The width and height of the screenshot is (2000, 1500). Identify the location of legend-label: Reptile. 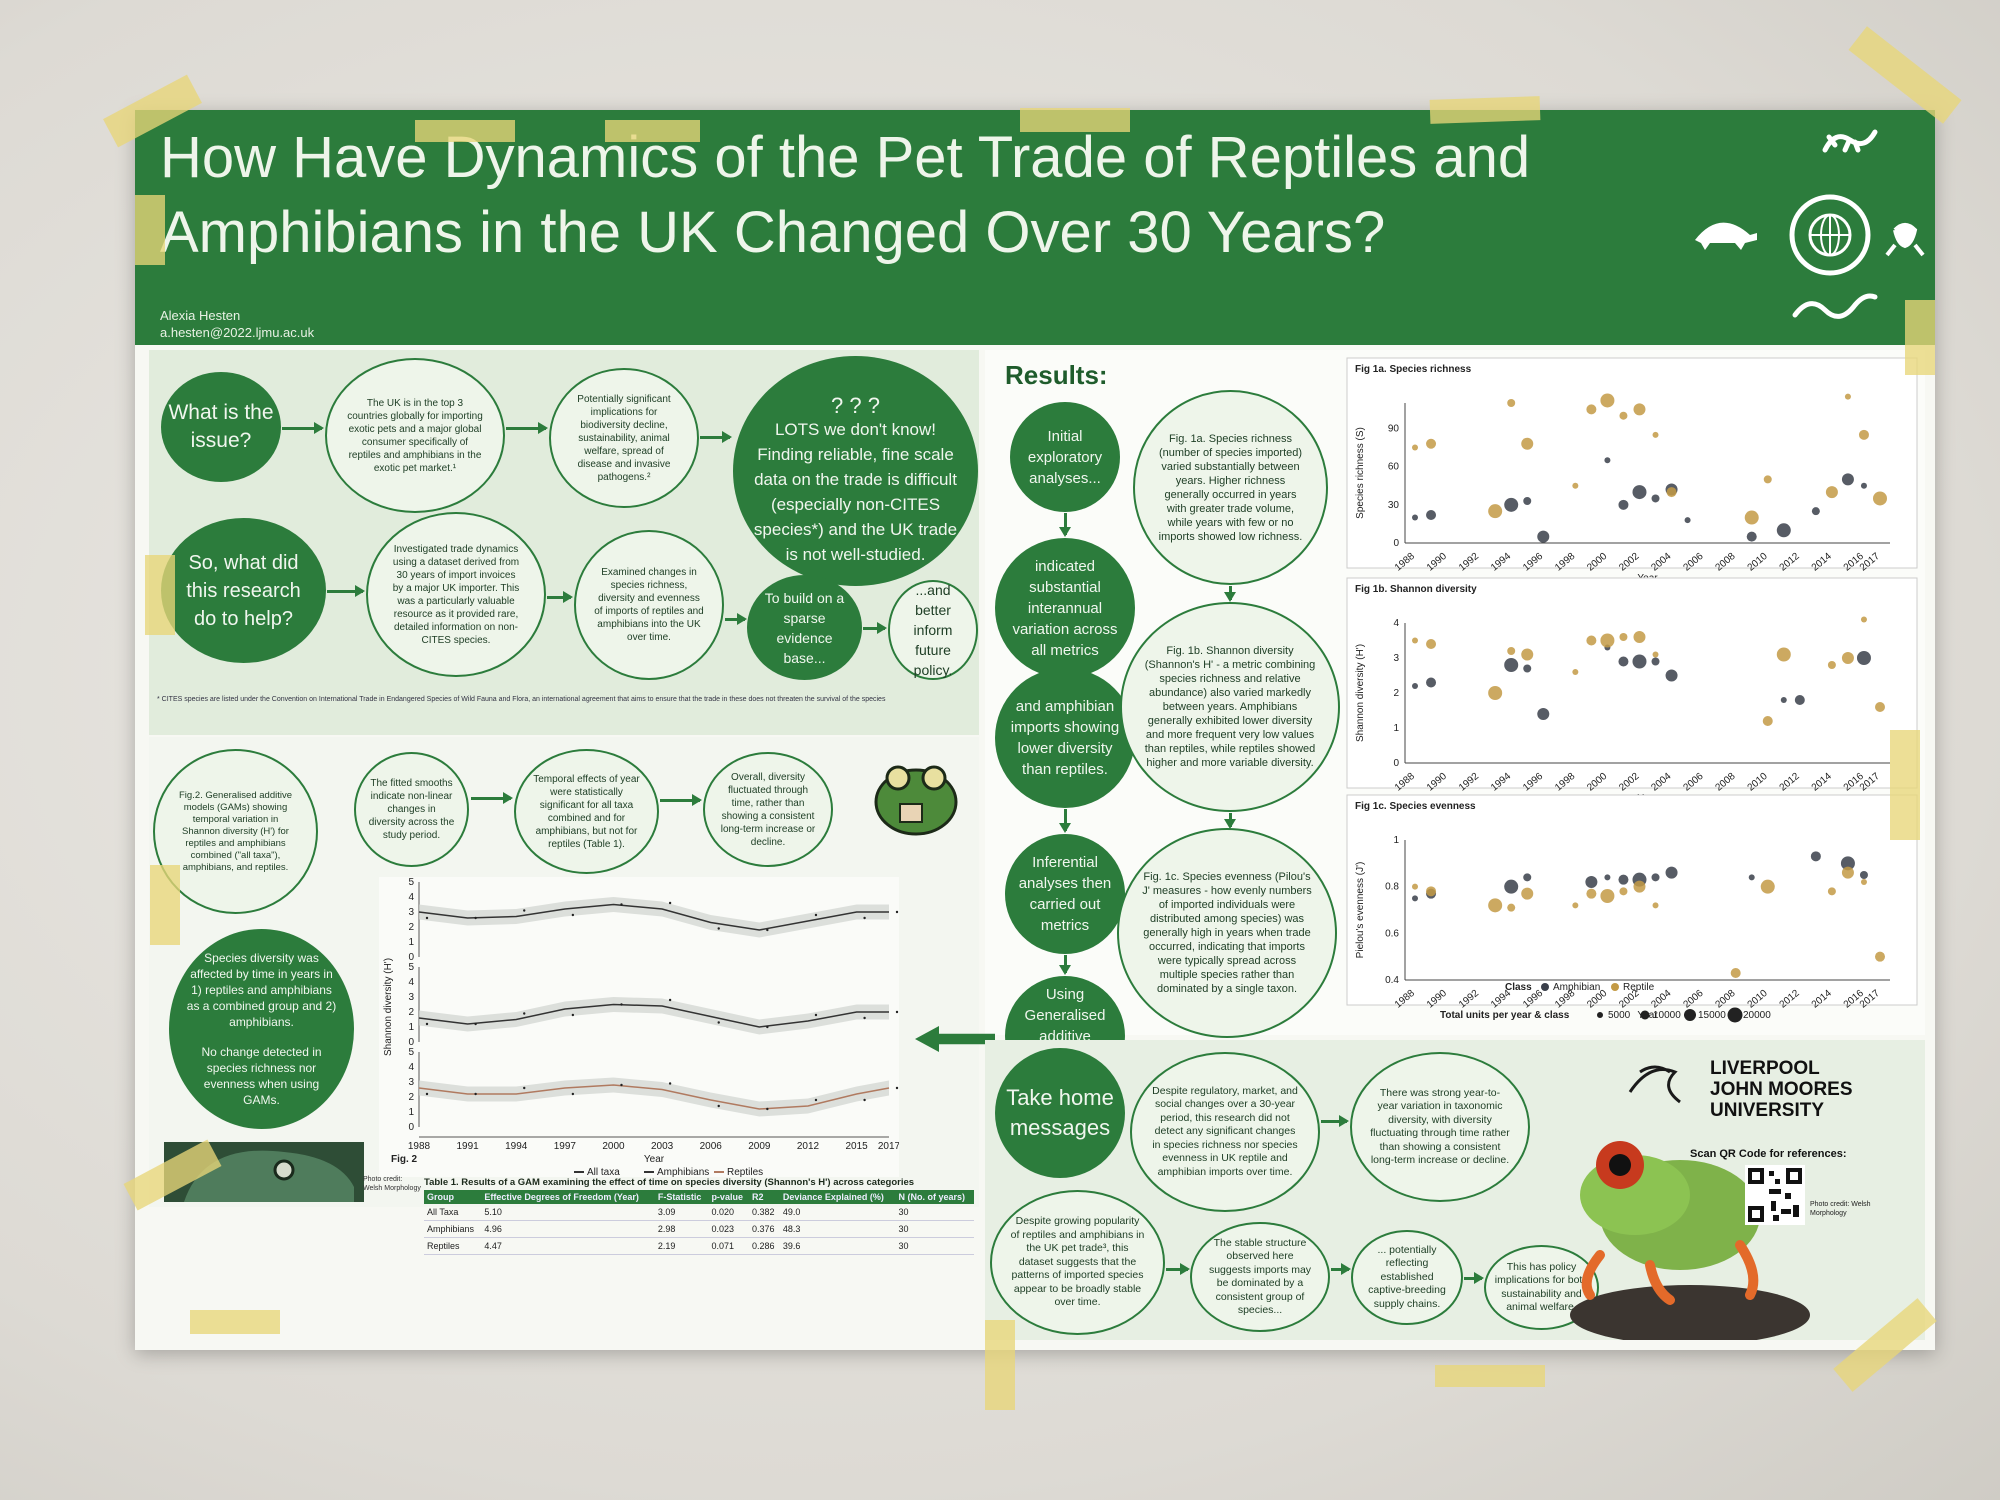
(1639, 987).